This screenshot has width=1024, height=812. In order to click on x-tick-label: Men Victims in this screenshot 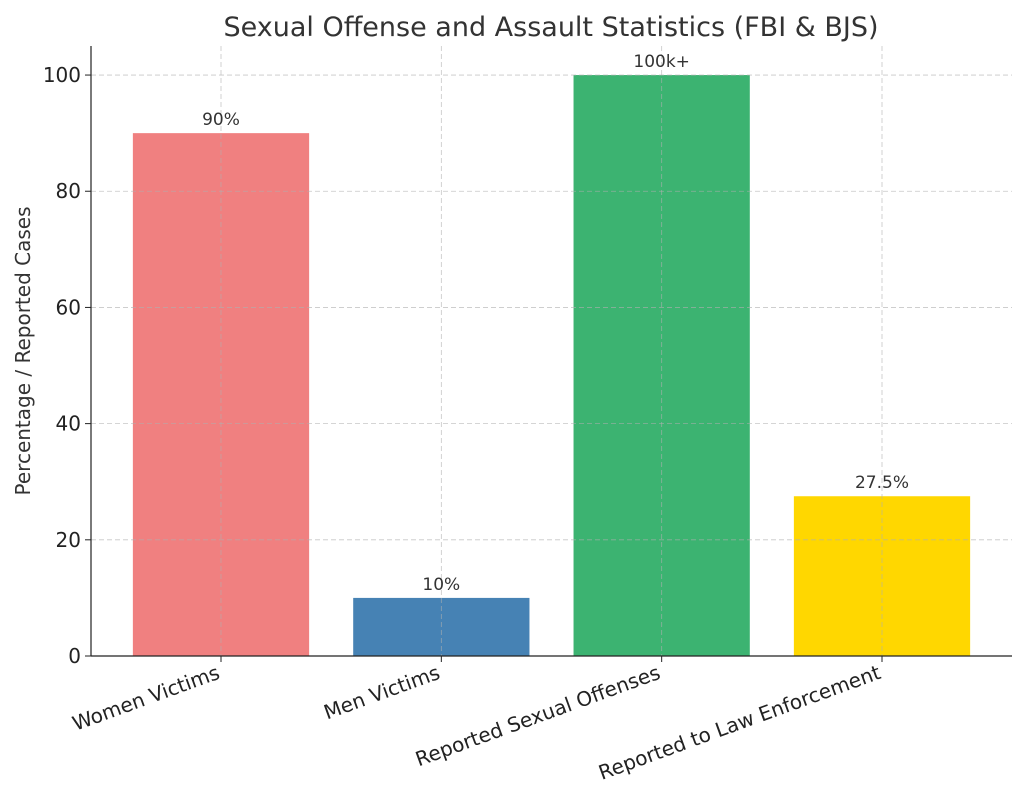, I will do `click(381, 692)`.